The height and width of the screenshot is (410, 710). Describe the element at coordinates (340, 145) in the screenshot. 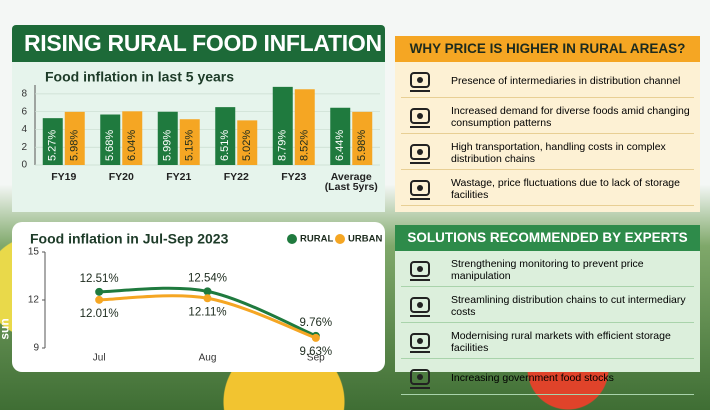

I see `data-label: 6.44%` at that location.